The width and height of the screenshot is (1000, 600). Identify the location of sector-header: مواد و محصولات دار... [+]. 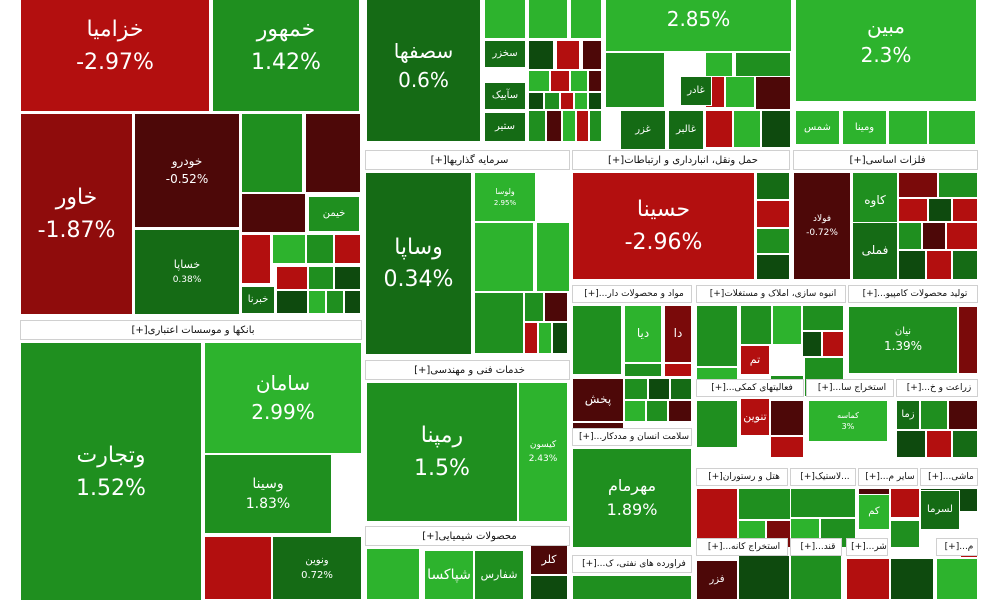
(632, 294).